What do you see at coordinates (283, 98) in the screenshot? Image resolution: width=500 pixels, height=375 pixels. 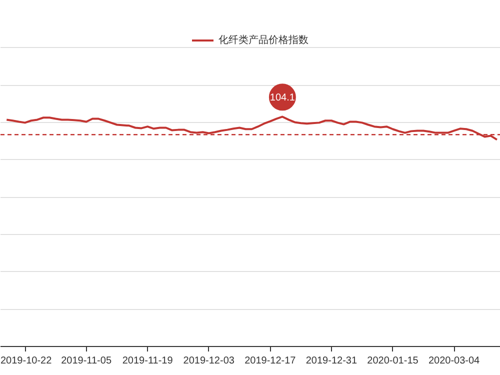 I see `text: 104.1` at bounding box center [283, 98].